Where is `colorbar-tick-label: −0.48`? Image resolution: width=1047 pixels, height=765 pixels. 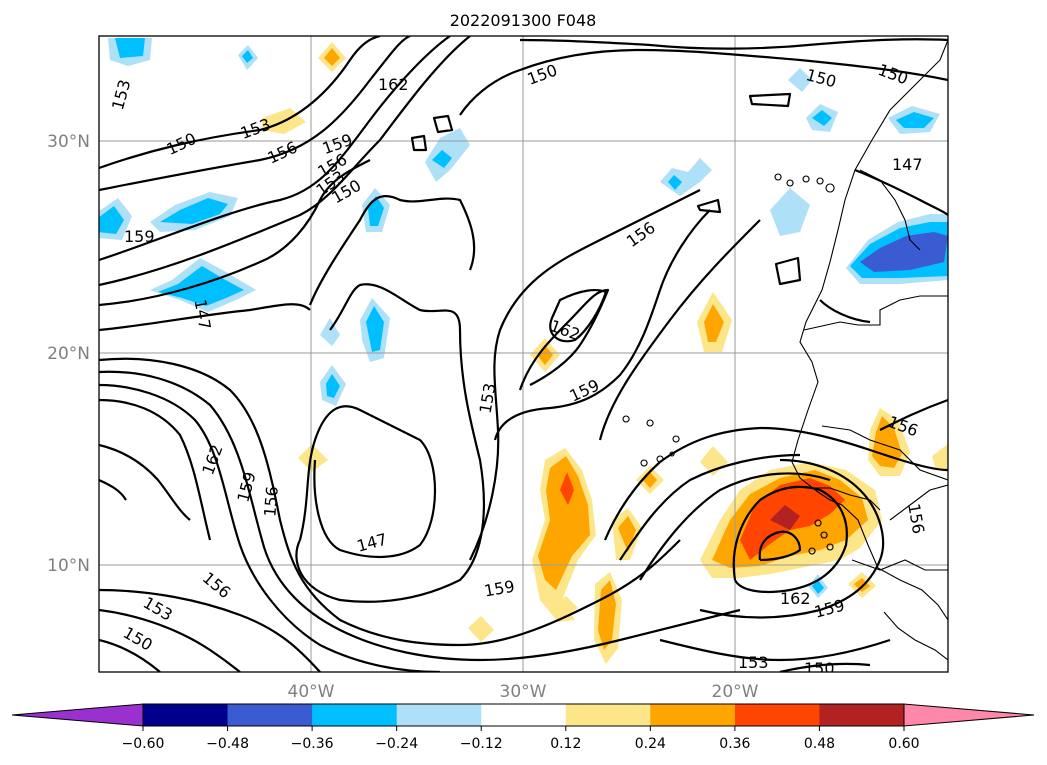 colorbar-tick-label: −0.48 is located at coordinates (227, 744).